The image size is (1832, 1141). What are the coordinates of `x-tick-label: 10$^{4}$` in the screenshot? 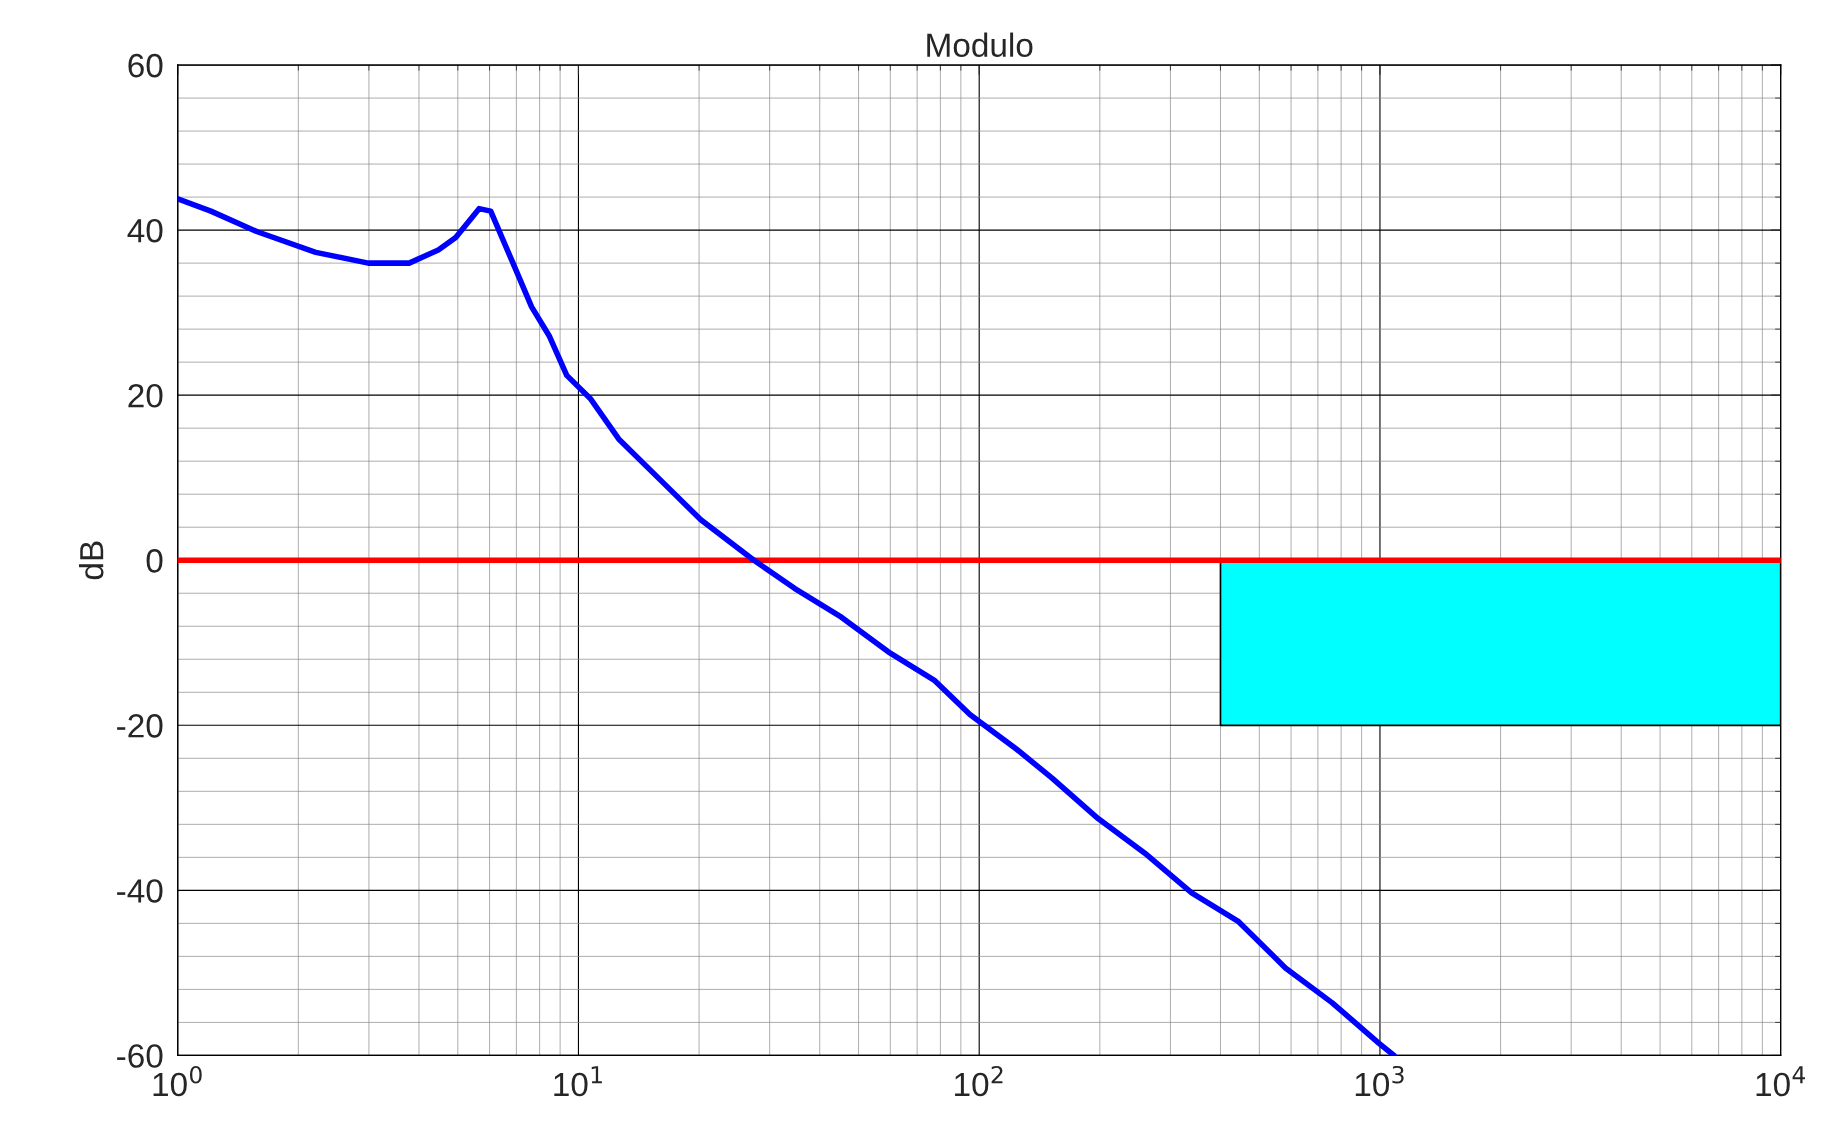 It's located at (1780, 1081).